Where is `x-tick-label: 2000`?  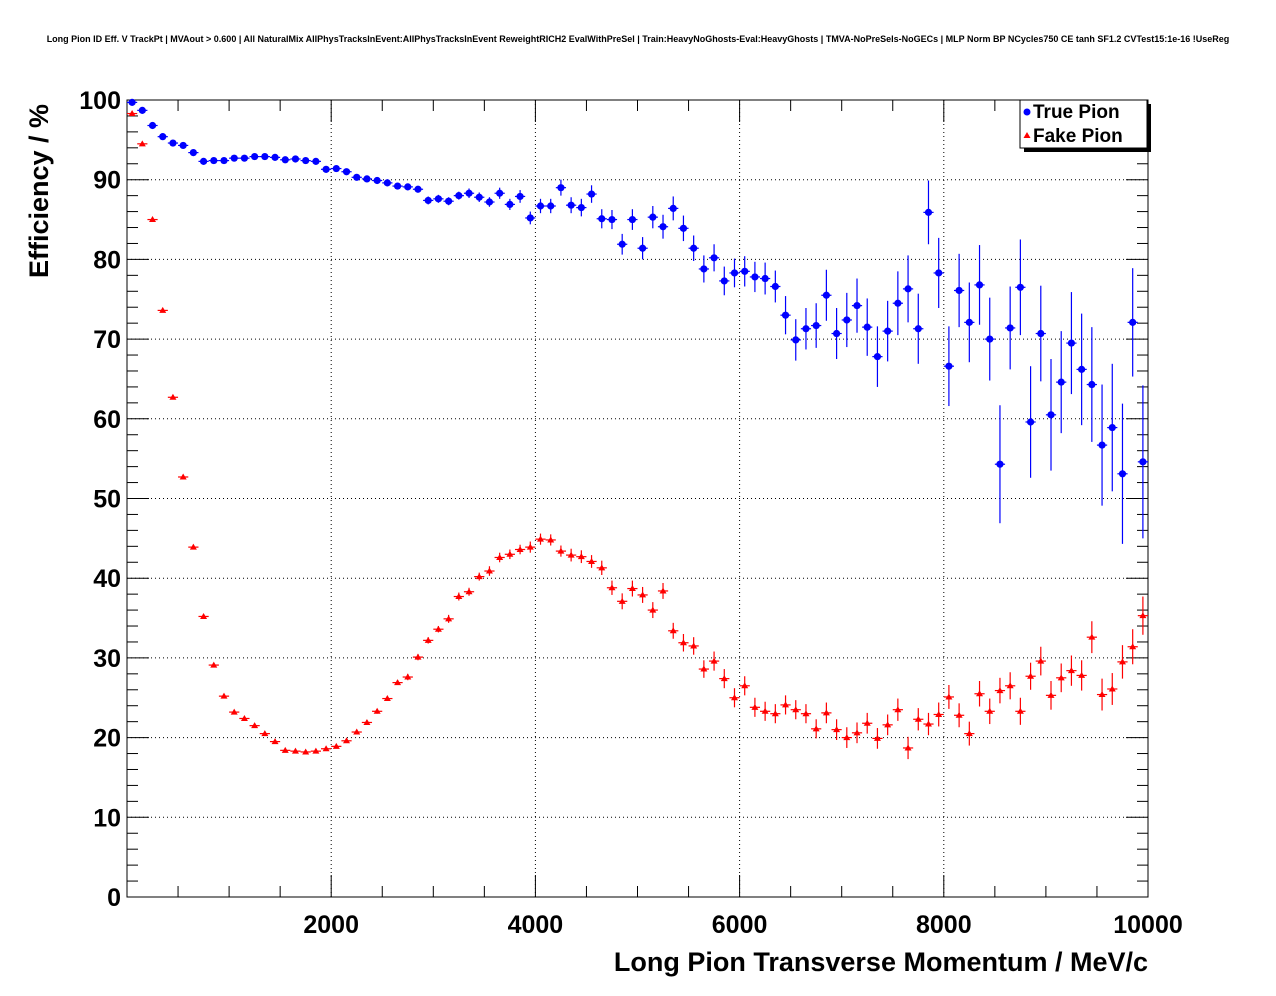 x-tick-label: 2000 is located at coordinates (331, 925).